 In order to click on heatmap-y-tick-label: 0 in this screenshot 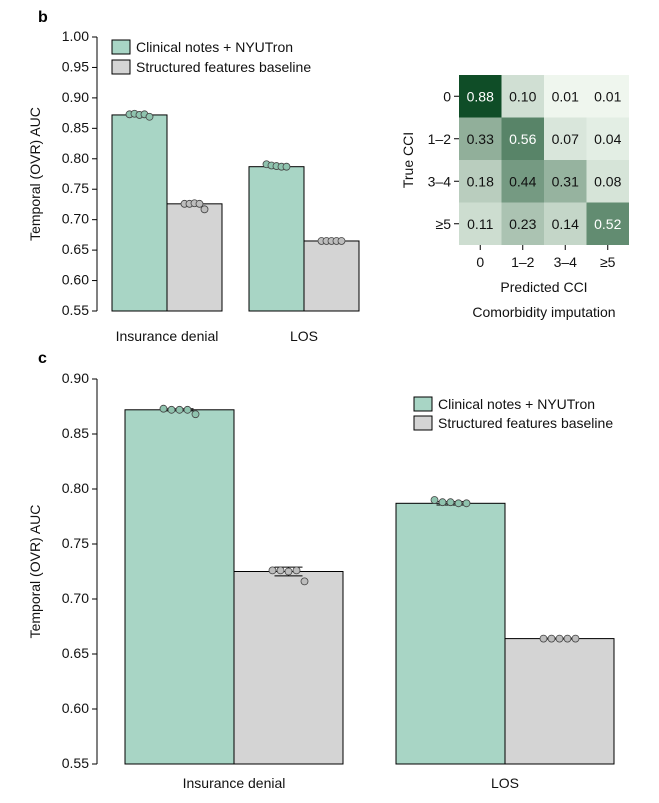, I will do `click(447, 96)`.